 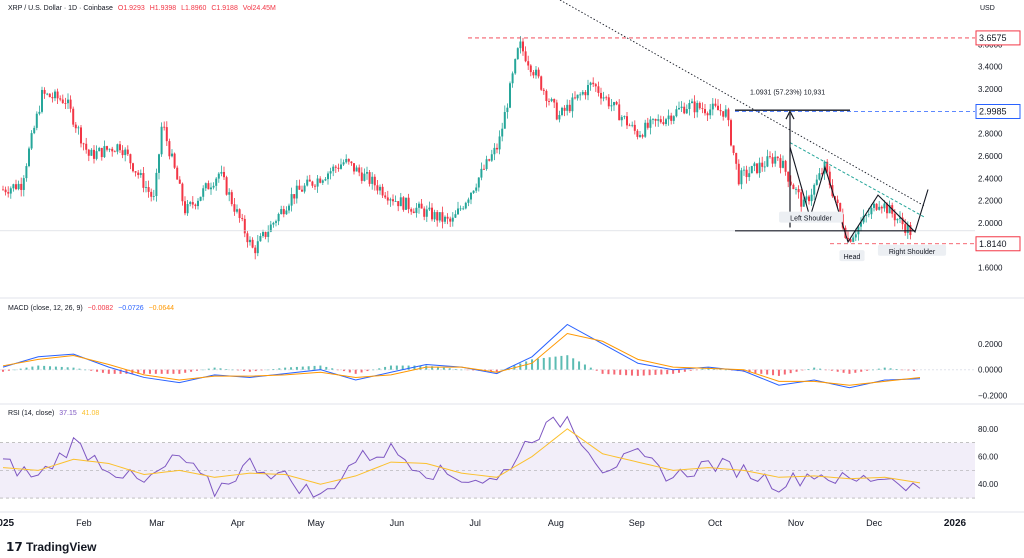 I want to click on rsi-axis-tick: 80.00, so click(x=988, y=429).